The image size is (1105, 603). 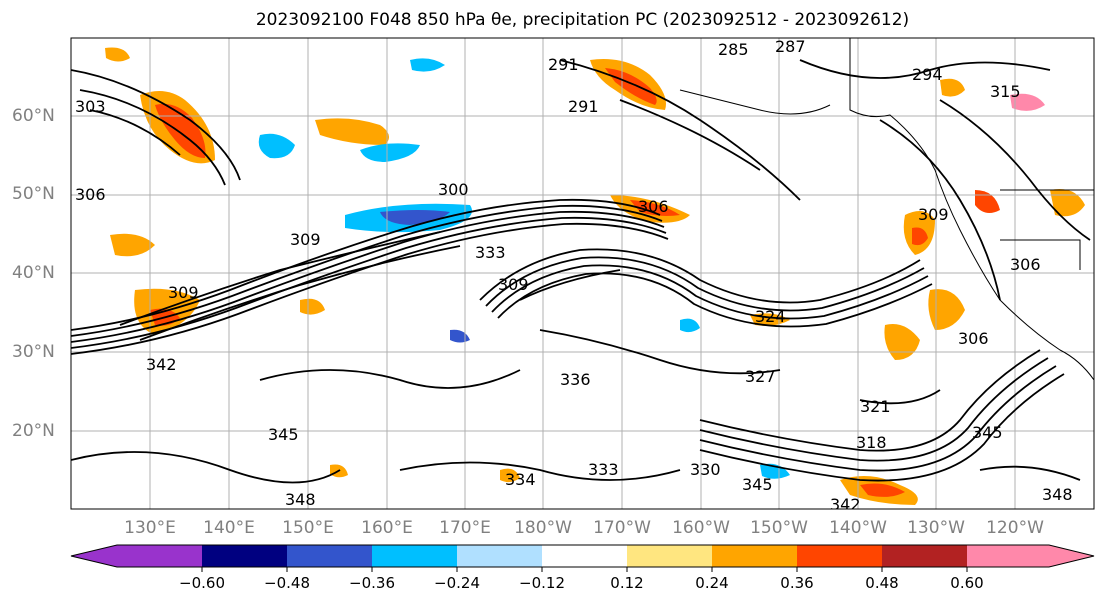 What do you see at coordinates (858, 528) in the screenshot?
I see `lon-label: 140°W` at bounding box center [858, 528].